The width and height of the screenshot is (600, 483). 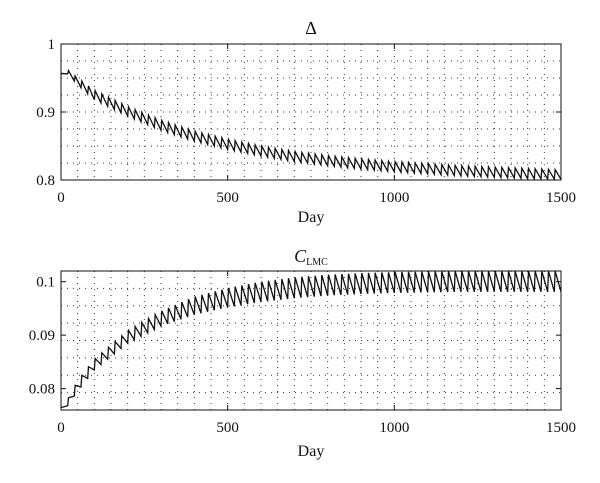 I want to click on y-tick-label: 0.08, so click(x=42, y=390).